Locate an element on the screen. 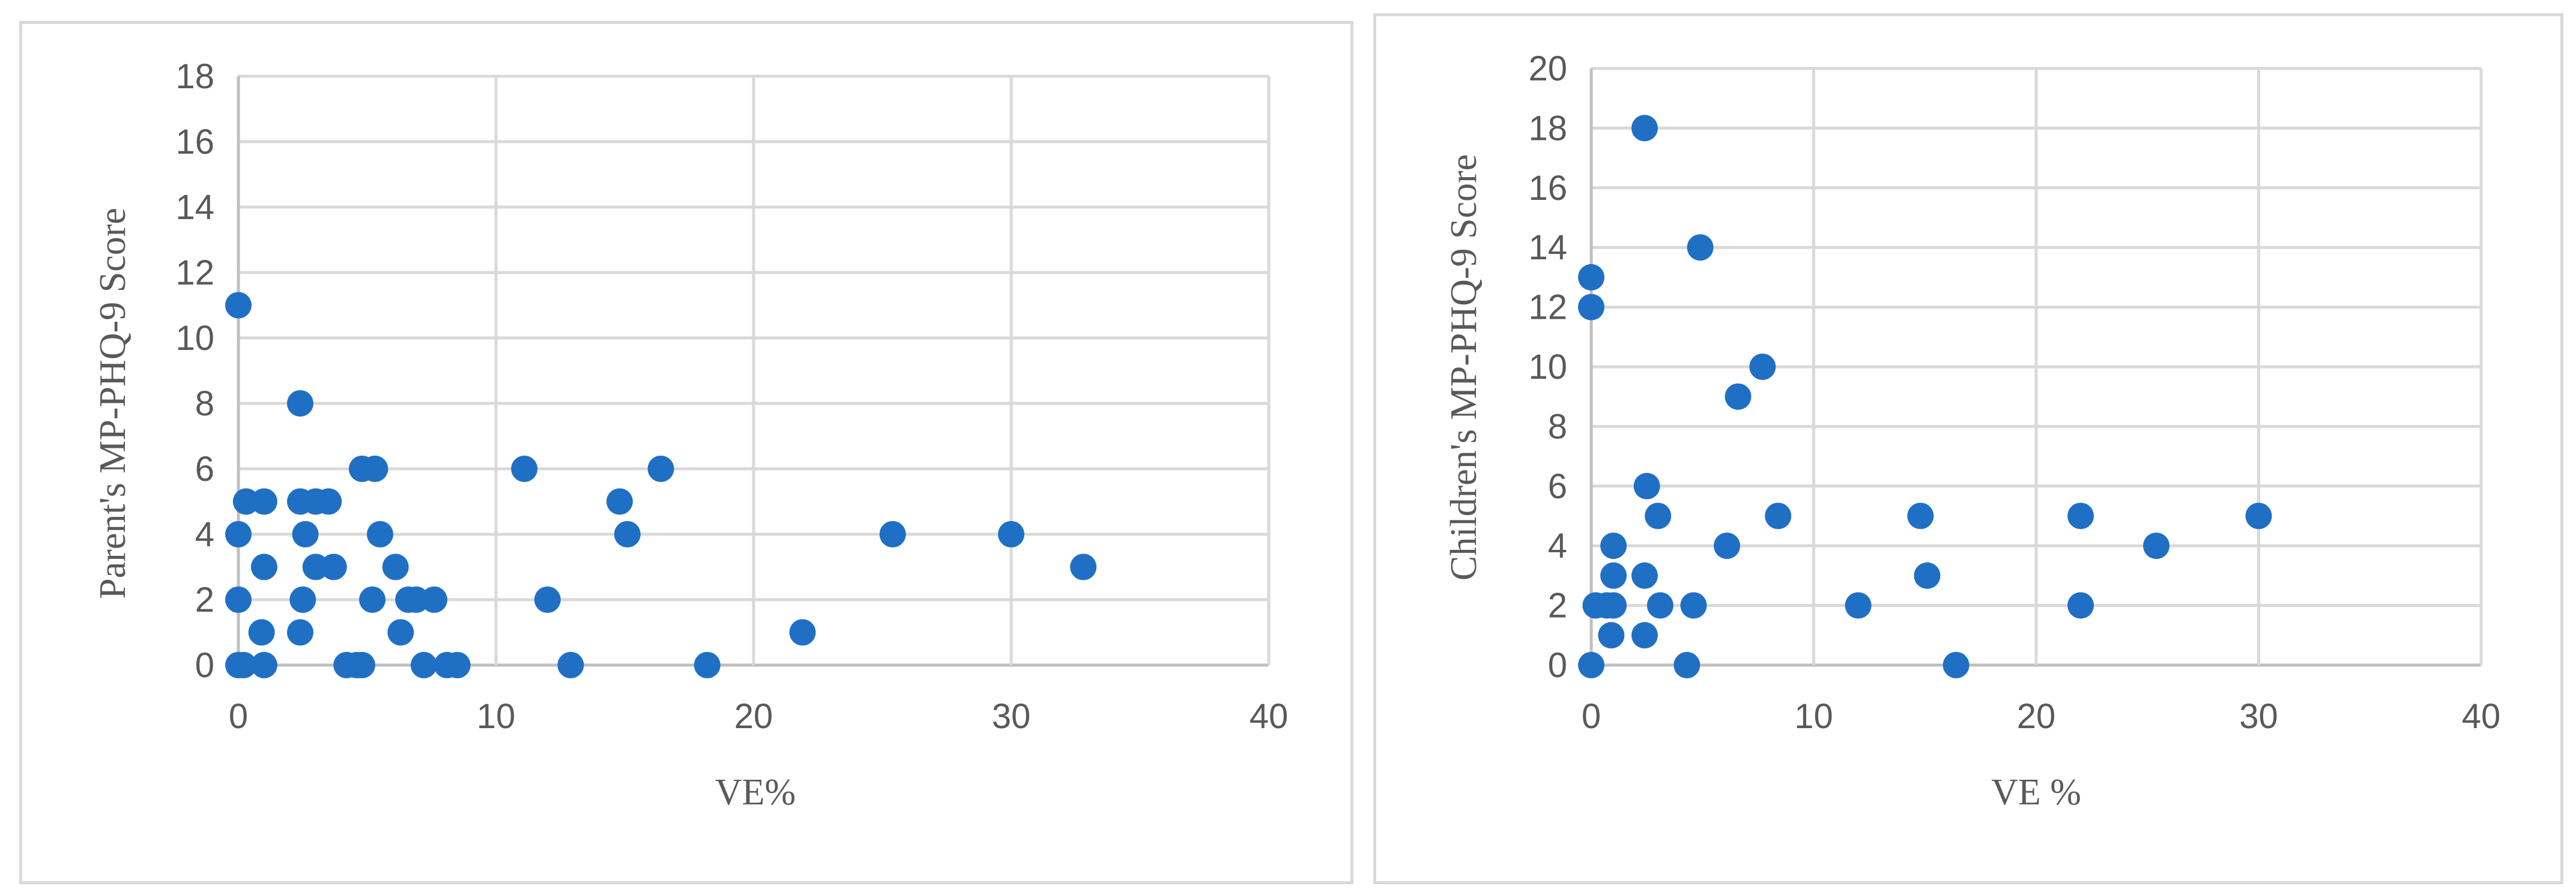 The width and height of the screenshot is (2576, 895). y-axis-tick-labels: 0 2 4 6 8 10 12 14 16 18 20 is located at coordinates (1547, 367).